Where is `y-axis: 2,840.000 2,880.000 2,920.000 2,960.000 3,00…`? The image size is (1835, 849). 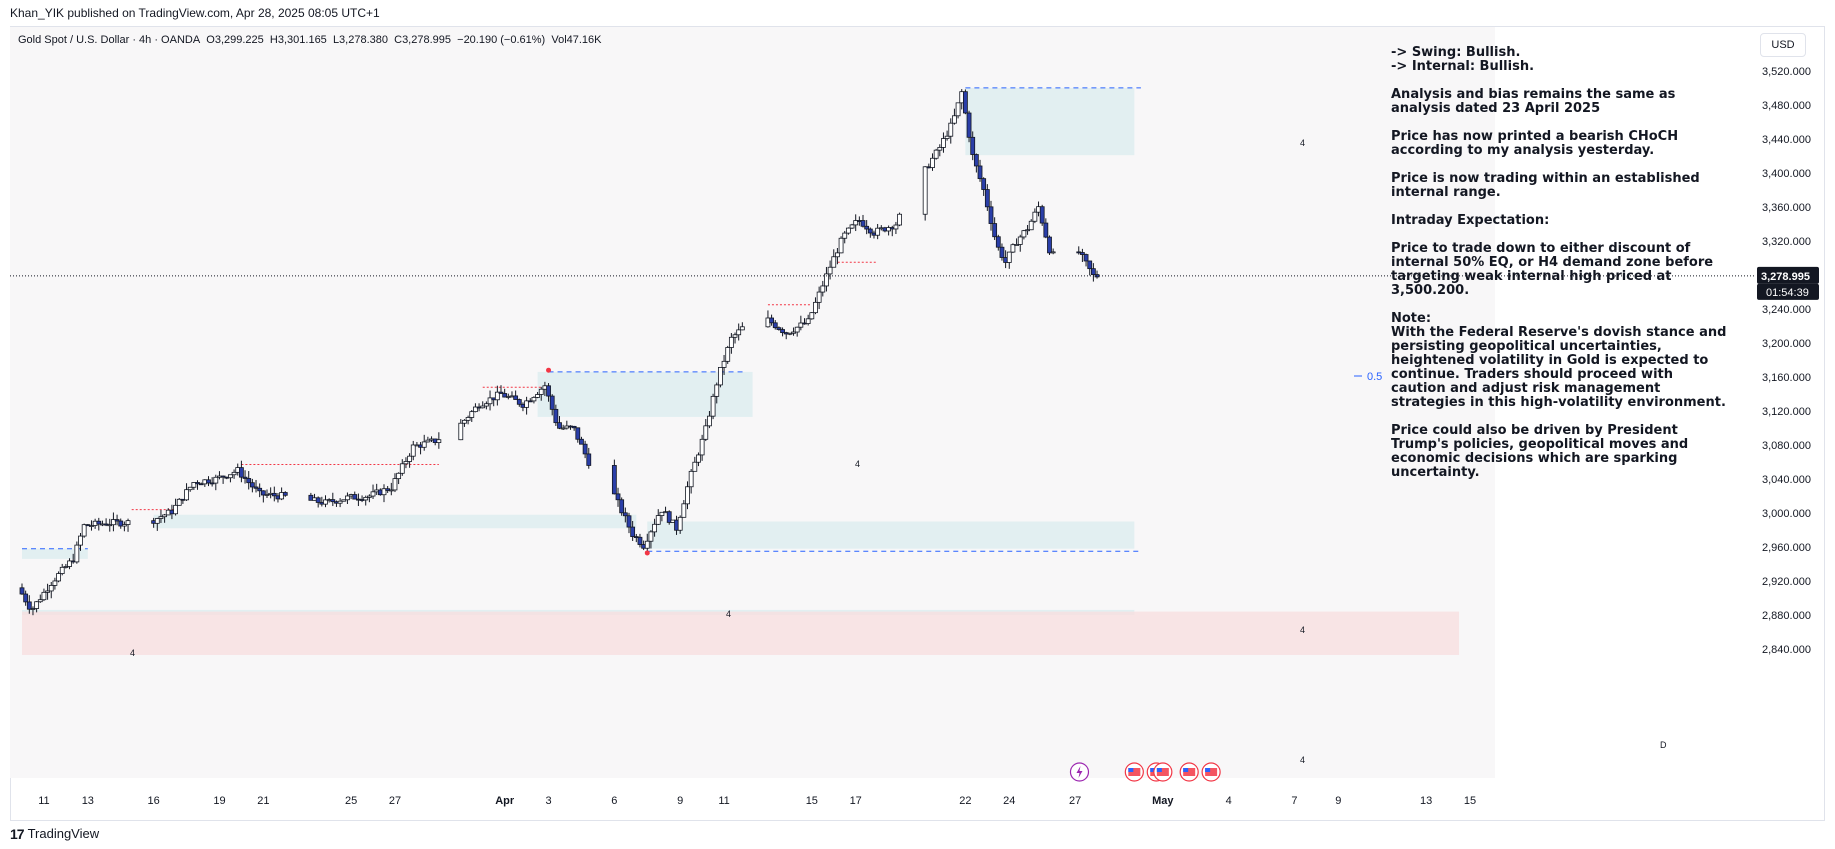
y-axis: 2,840.000 2,880.000 2,920.000 2,960.000 3,00… is located at coordinates (1786, 361).